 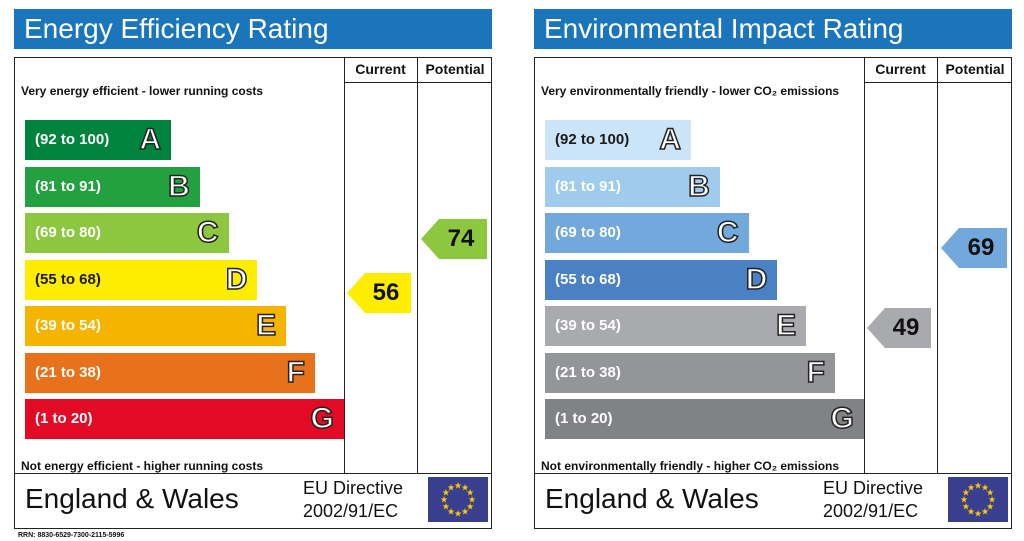 I want to click on band-letter: E, so click(x=786, y=325).